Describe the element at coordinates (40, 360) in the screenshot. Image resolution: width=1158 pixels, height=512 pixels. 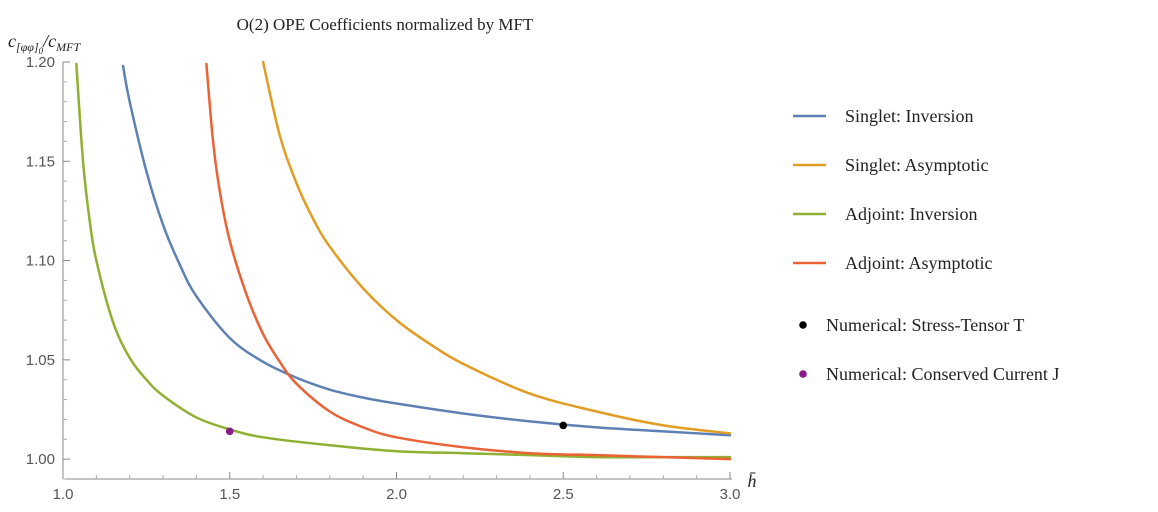
I see `y-tick-label: 1.05` at that location.